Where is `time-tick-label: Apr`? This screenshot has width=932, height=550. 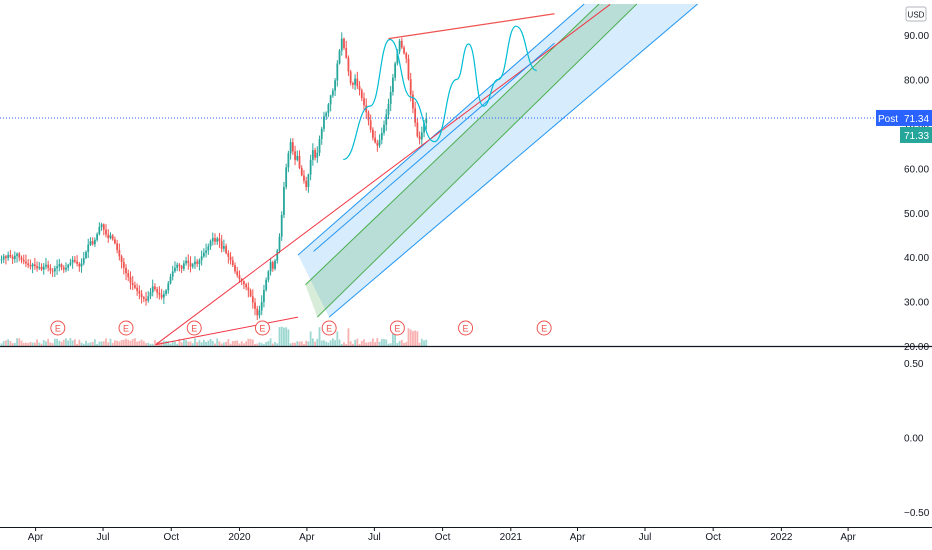 time-tick-label: Apr is located at coordinates (307, 537).